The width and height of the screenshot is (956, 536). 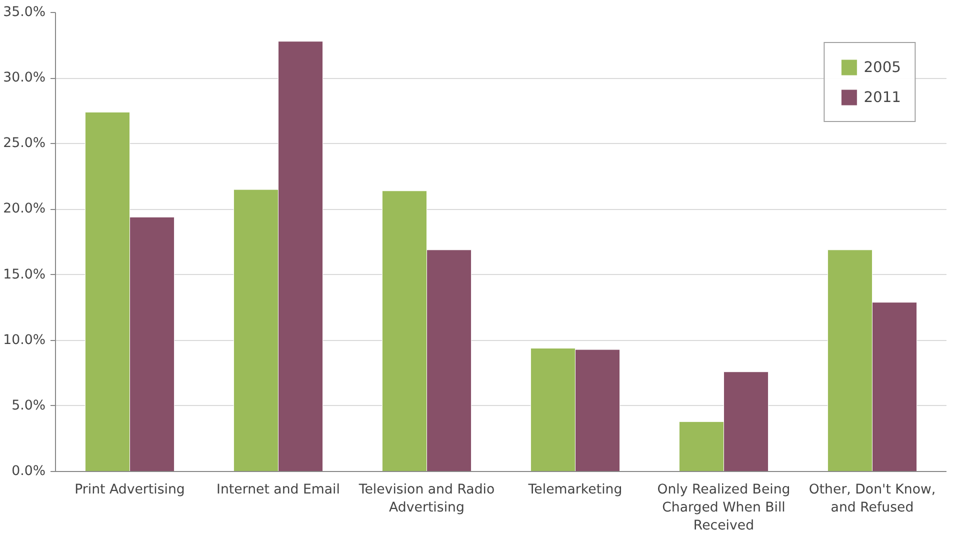 What do you see at coordinates (723, 508) in the screenshot?
I see `x-tick-label: Only Realized Being Charged When Bill Received` at bounding box center [723, 508].